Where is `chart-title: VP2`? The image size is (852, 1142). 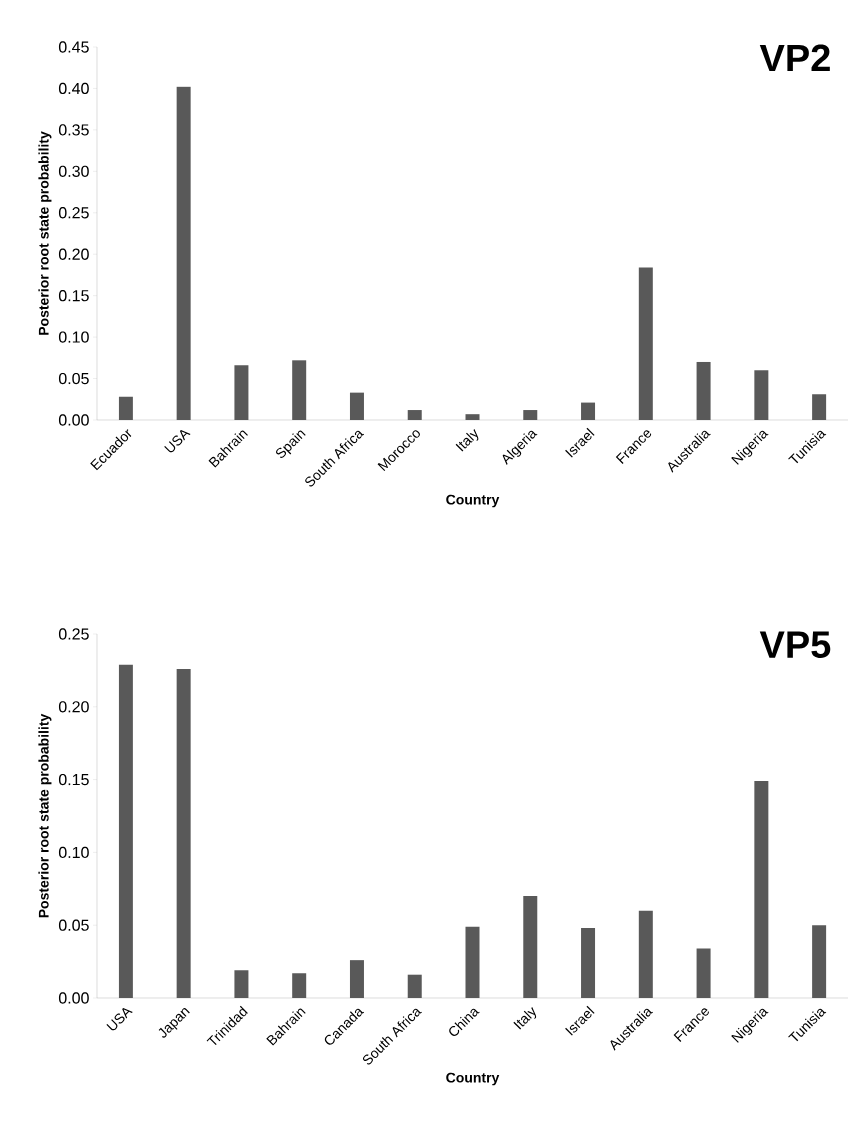 chart-title: VP2 is located at coordinates (794, 58).